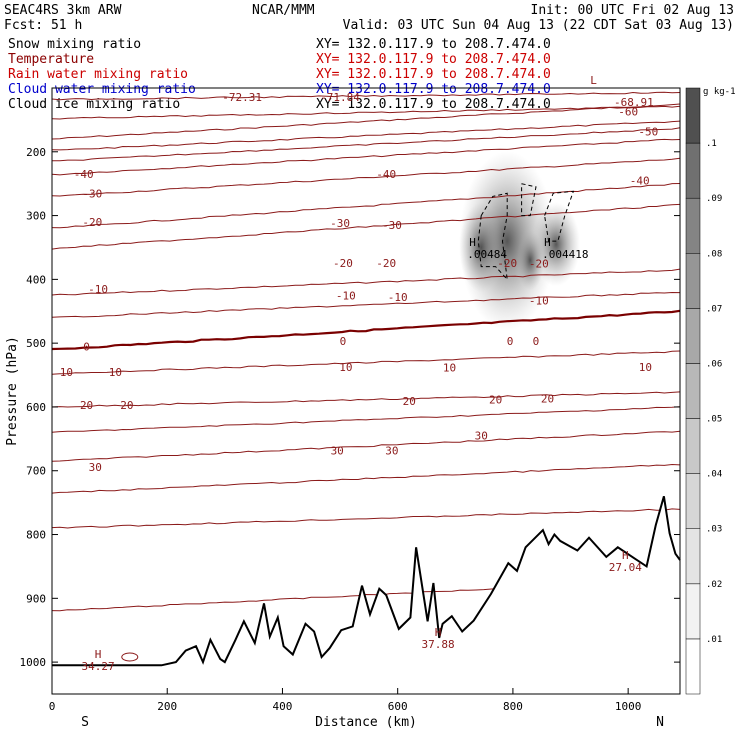 The height and width of the screenshot is (740, 740). I want to click on x-axis-title: Distance (km), so click(366, 722).